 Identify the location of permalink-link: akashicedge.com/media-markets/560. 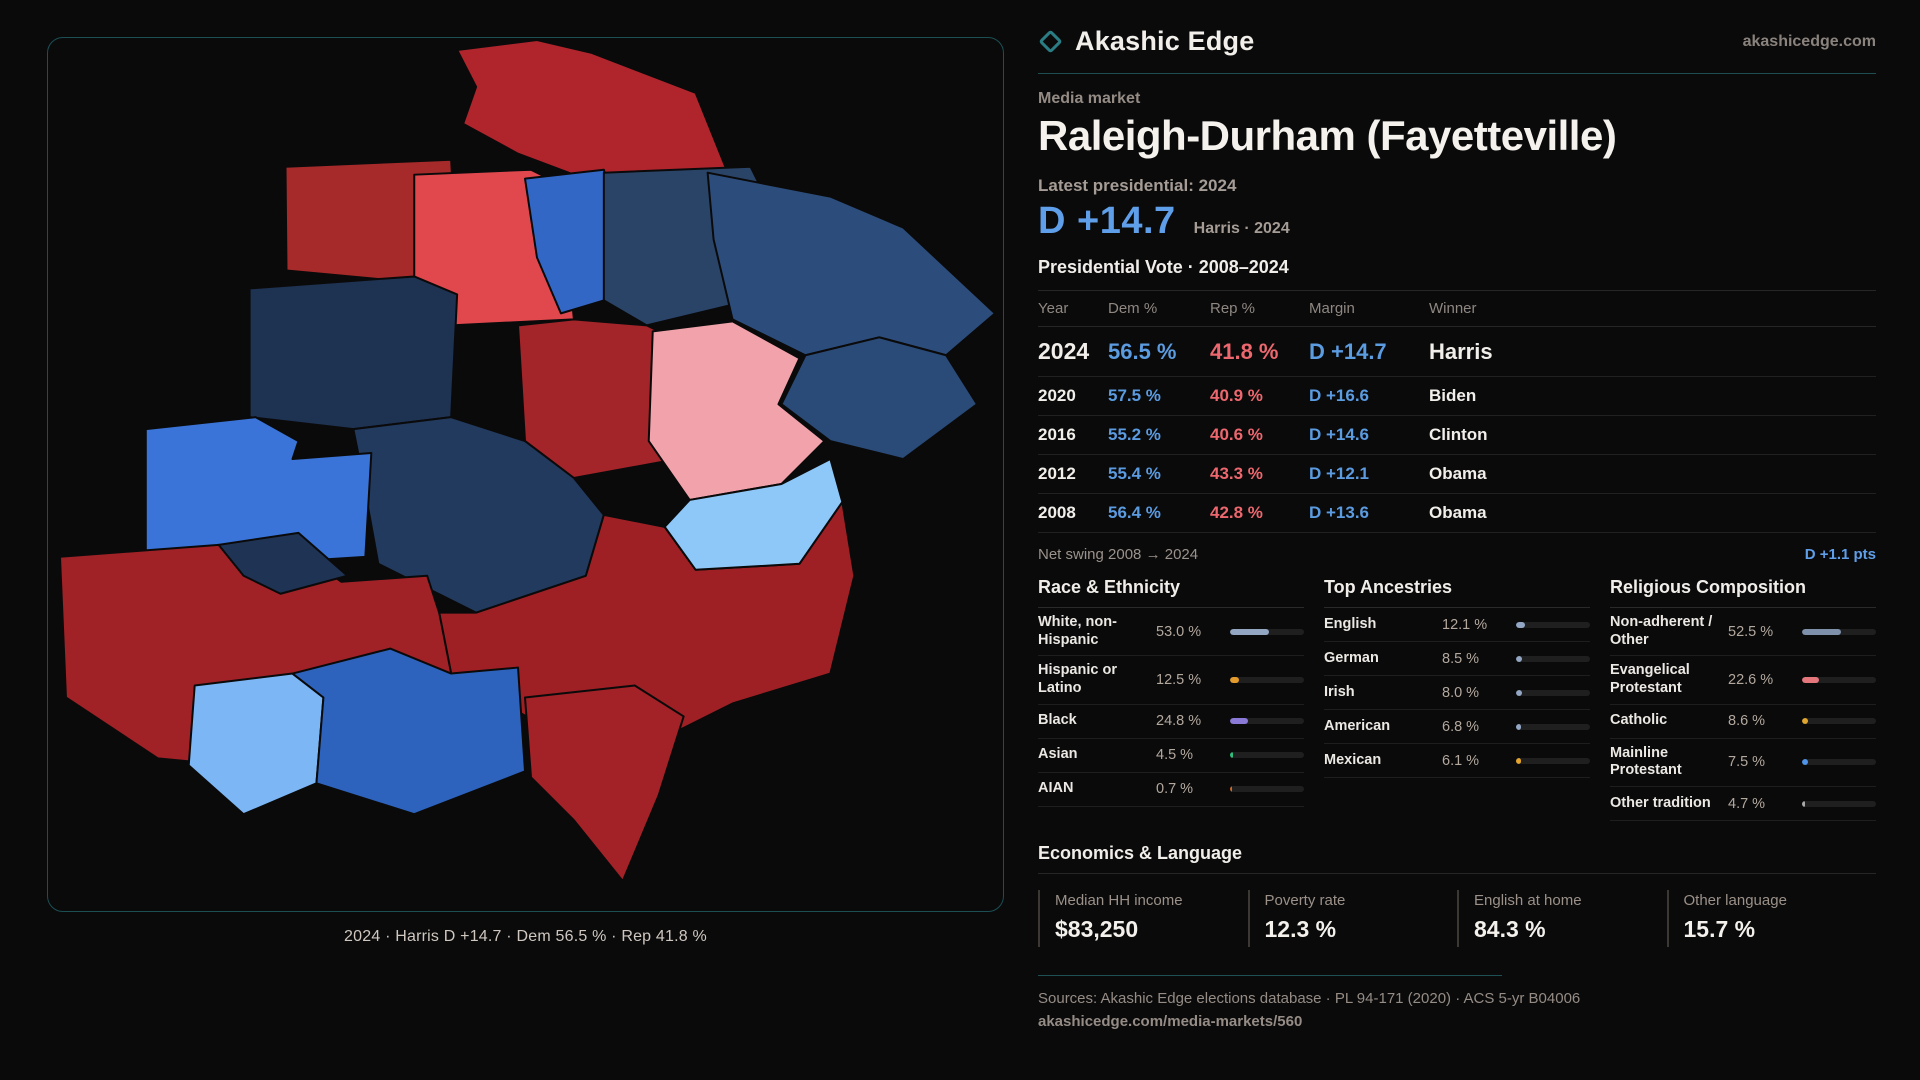
(1170, 1022).